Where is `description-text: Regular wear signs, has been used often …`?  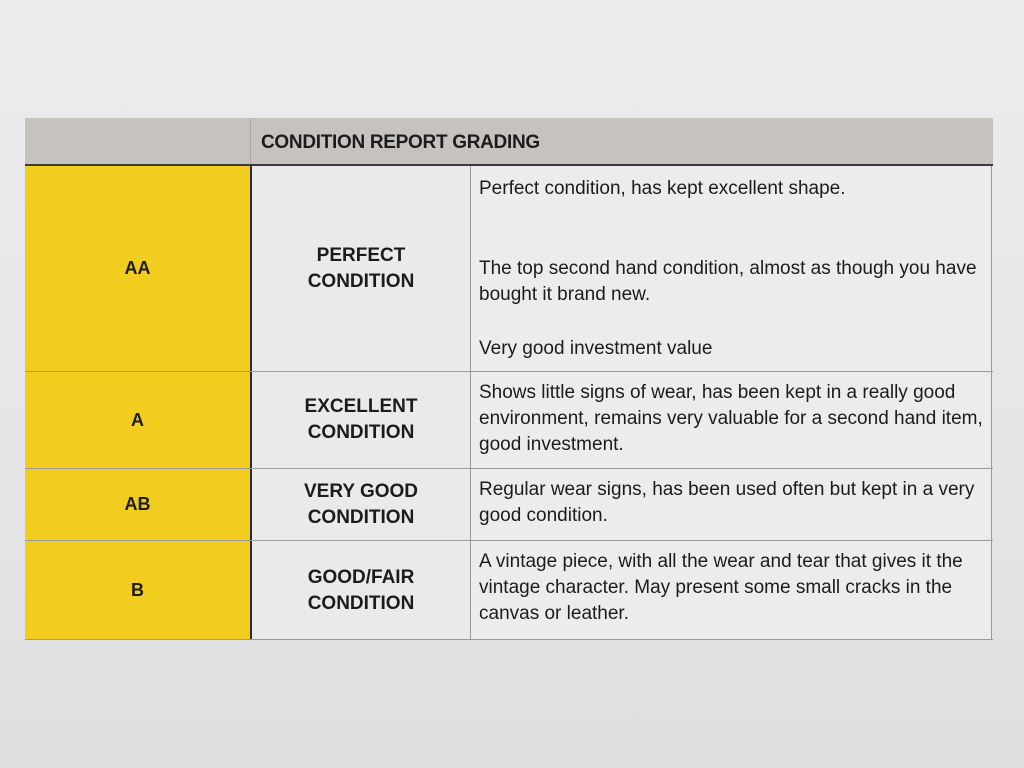 description-text: Regular wear signs, has been used often … is located at coordinates (727, 502).